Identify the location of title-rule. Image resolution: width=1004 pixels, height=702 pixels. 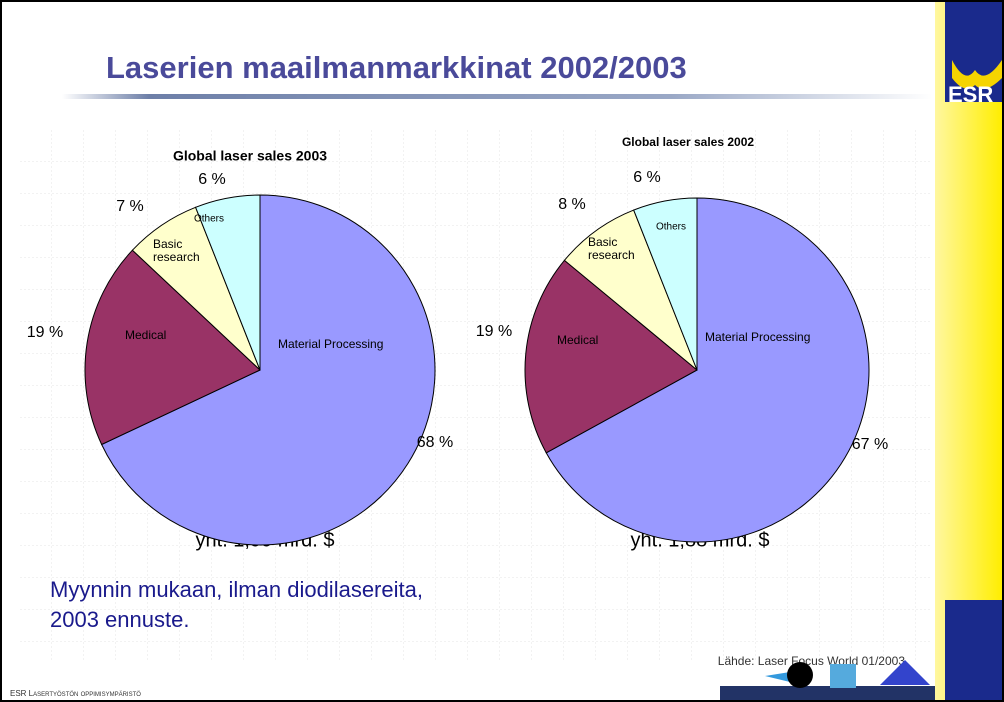
(497, 96).